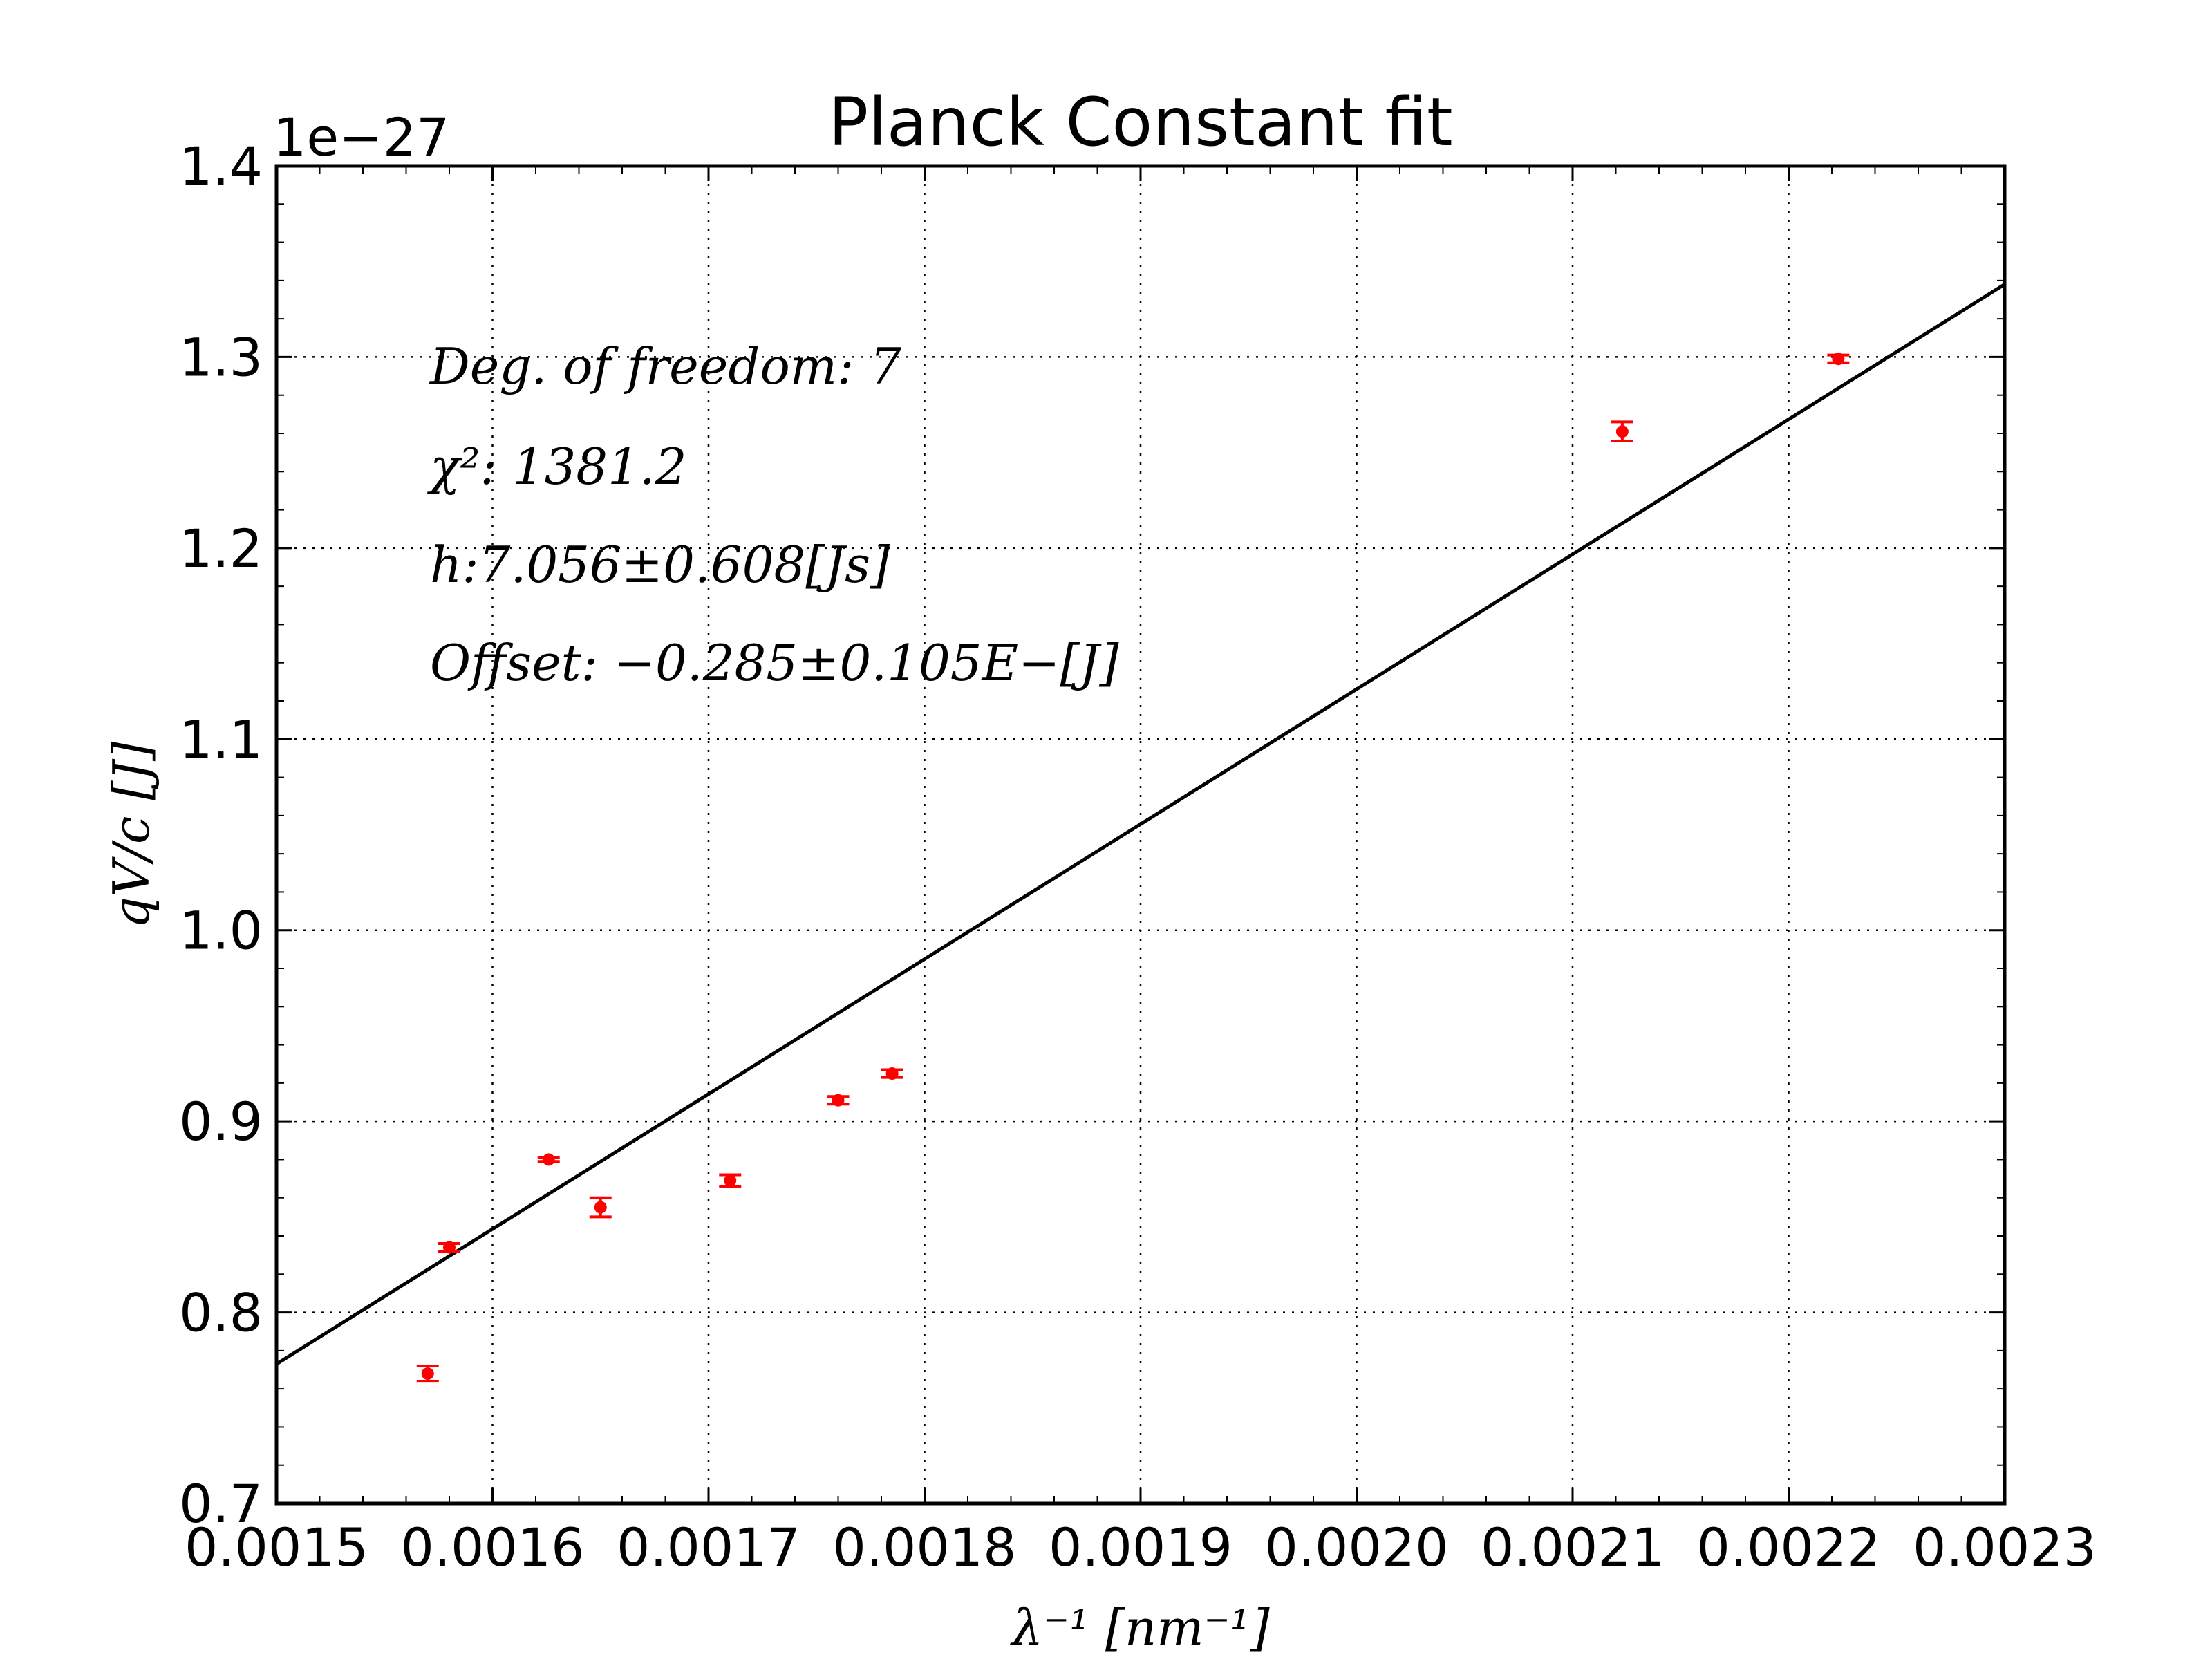 The height and width of the screenshot is (1659, 2212). What do you see at coordinates (1139, 1628) in the screenshot?
I see `x-axis-label: λ⁻¹ [nm⁻¹]` at bounding box center [1139, 1628].